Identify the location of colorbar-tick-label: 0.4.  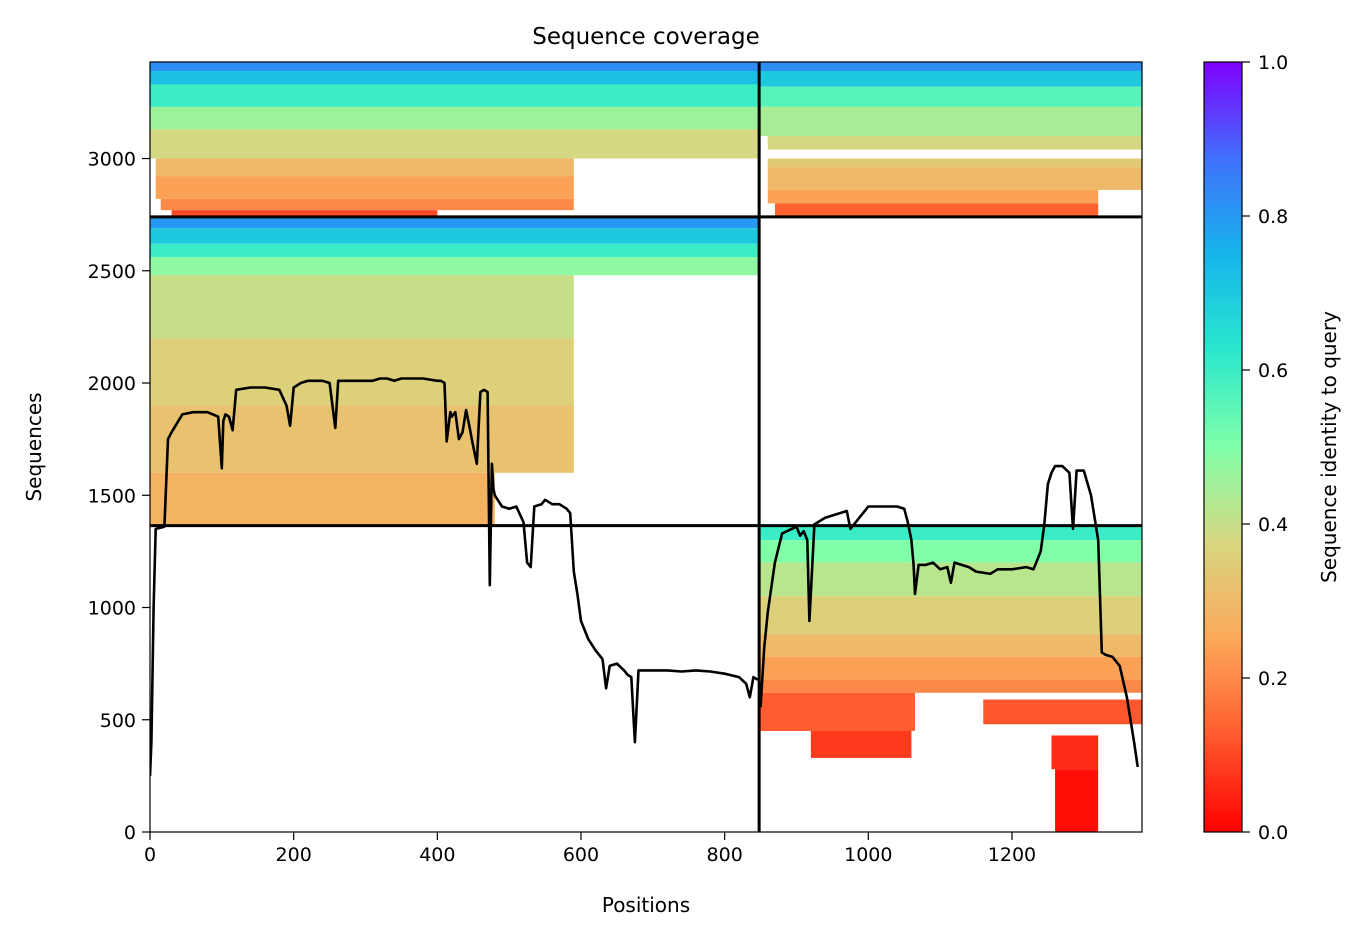
(1273, 525).